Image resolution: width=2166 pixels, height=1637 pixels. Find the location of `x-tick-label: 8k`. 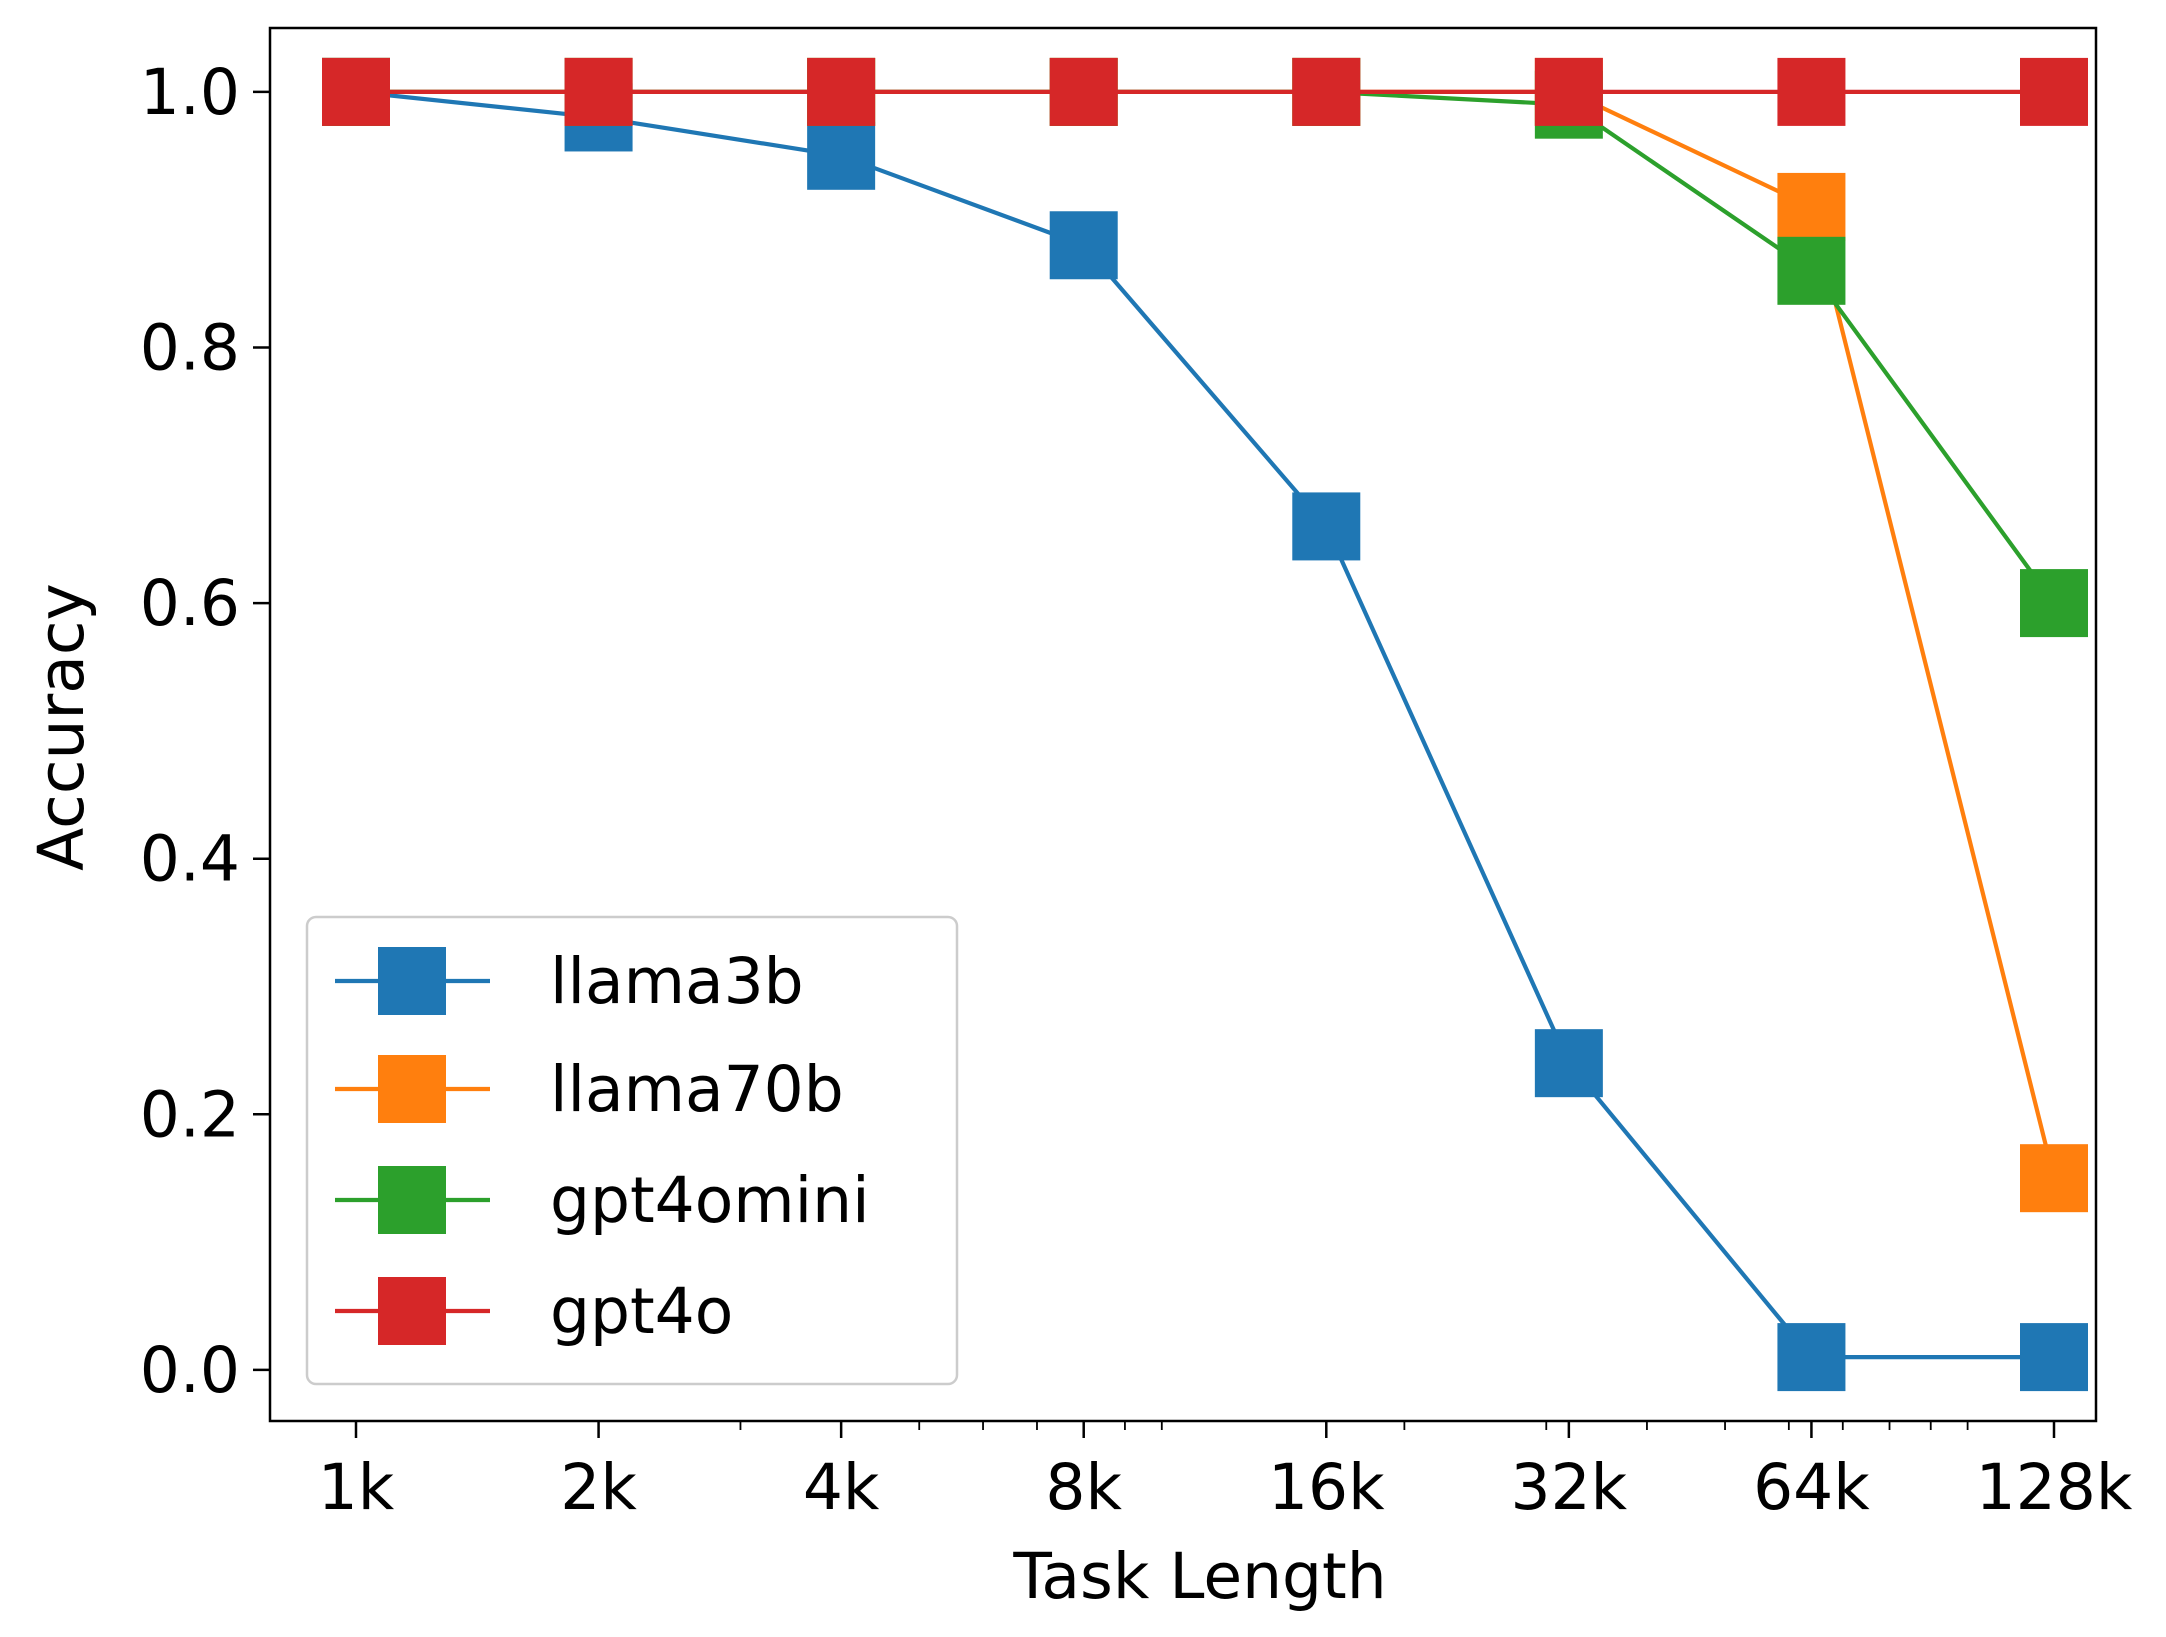

x-tick-label: 8k is located at coordinates (1083, 1487).